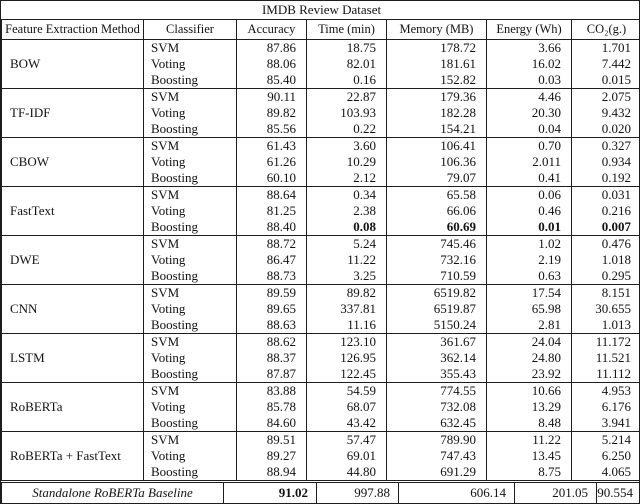  What do you see at coordinates (437, 276) in the screenshot?
I see `cell-memory: 710.59` at bounding box center [437, 276].